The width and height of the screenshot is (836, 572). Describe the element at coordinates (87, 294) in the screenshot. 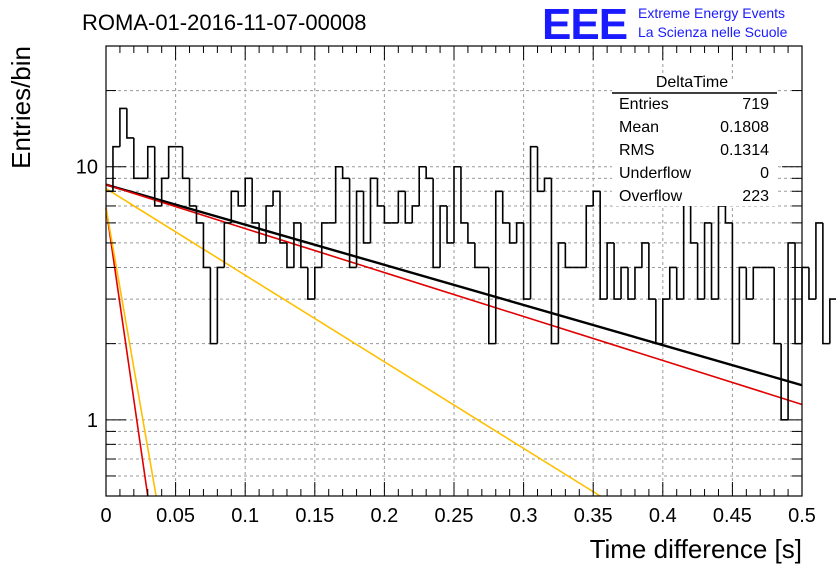

I see `y-tick-labels: 1 10` at that location.